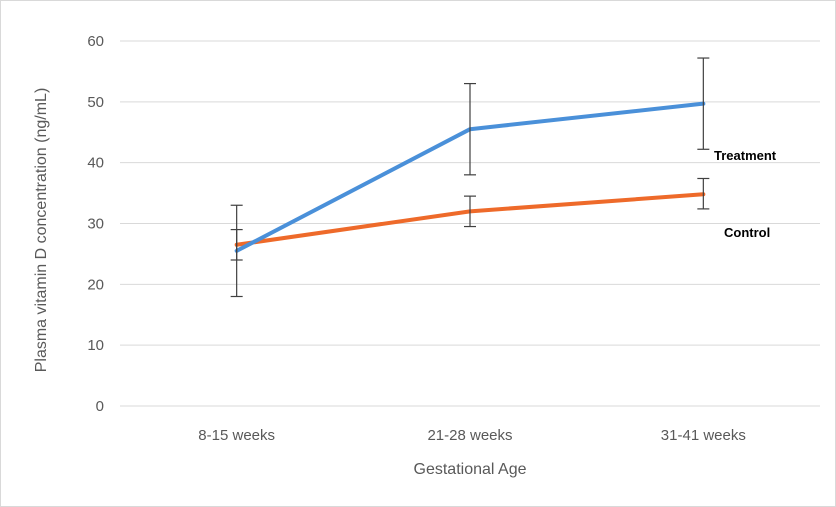 This screenshot has width=836, height=507. Describe the element at coordinates (745, 194) in the screenshot. I see `series-labels: Treatment Control` at that location.